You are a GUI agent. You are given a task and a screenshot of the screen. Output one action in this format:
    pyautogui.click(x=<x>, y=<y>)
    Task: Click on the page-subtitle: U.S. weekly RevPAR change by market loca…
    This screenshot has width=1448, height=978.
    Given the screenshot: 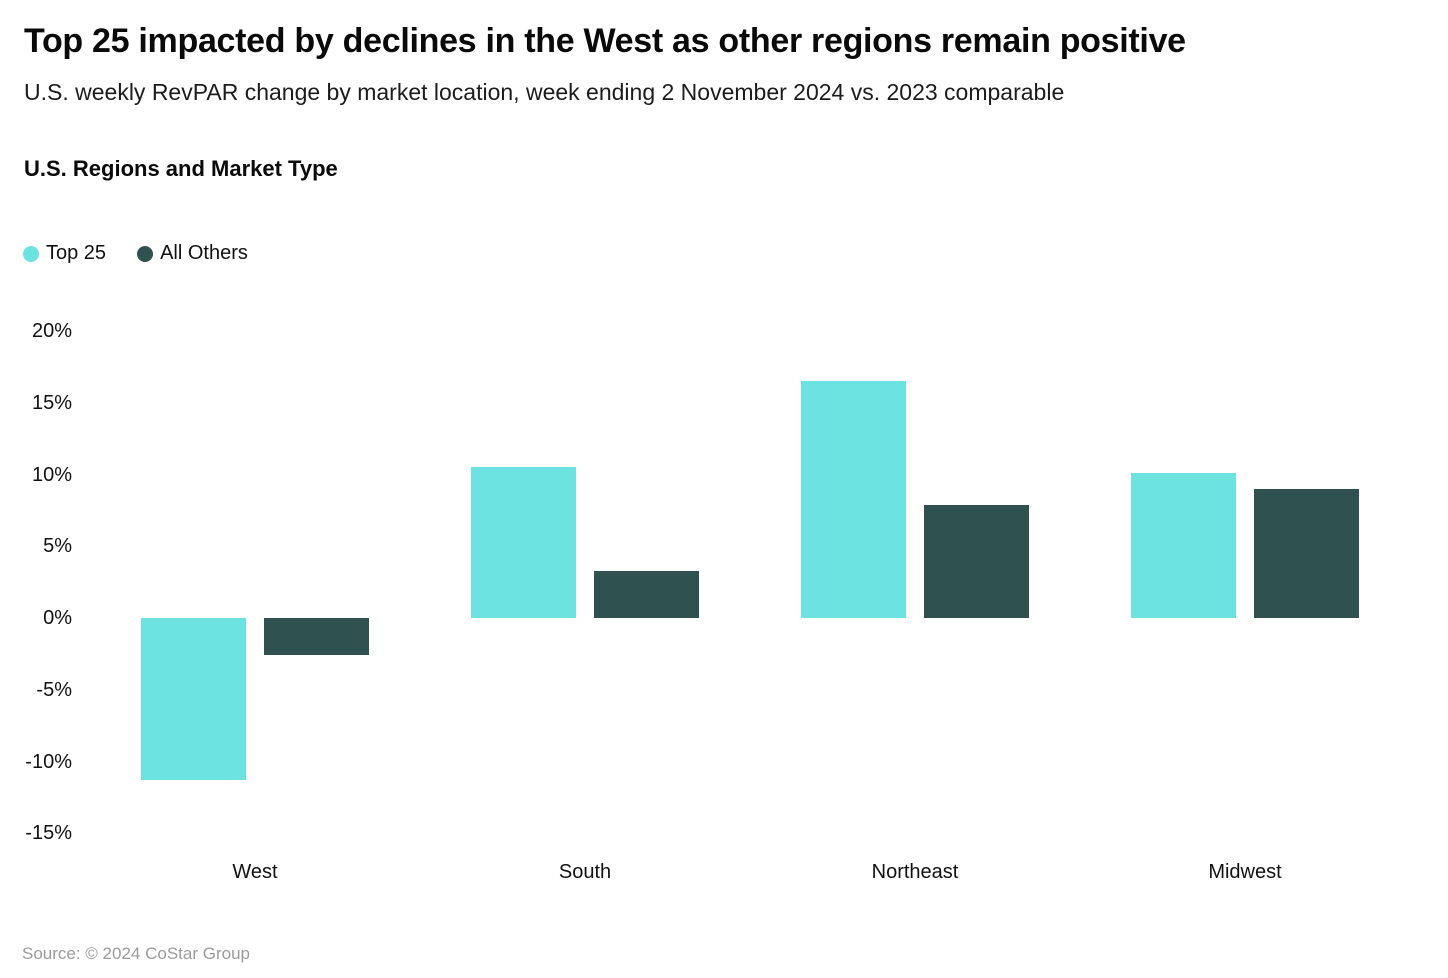 What is the action you would take?
    pyautogui.click(x=544, y=92)
    